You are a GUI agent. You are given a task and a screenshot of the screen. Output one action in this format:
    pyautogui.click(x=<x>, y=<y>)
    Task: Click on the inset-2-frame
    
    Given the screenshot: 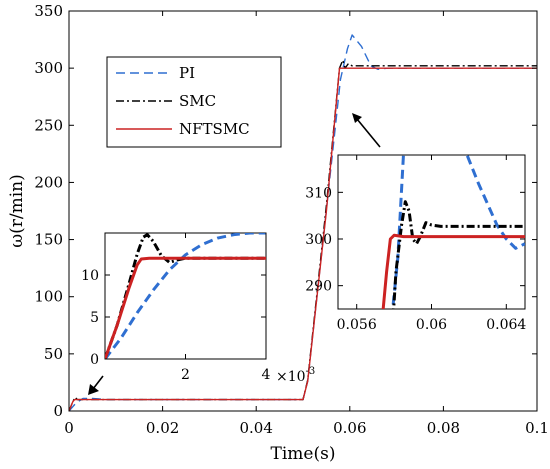 What is the action you would take?
    pyautogui.click(x=431, y=232)
    